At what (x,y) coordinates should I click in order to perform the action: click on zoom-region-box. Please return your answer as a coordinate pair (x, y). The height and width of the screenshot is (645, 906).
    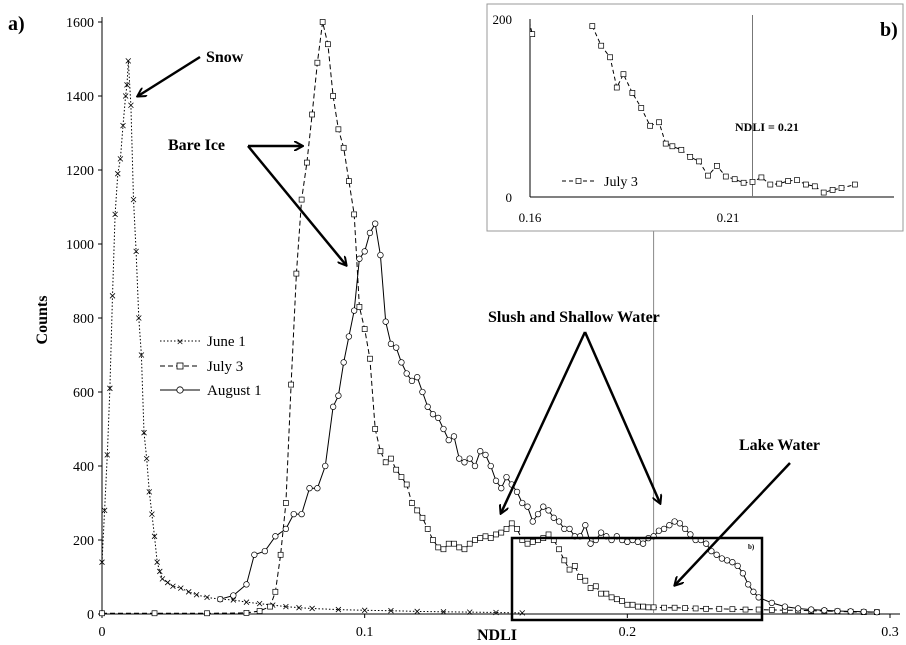
    Looking at the image, I should click on (637, 579).